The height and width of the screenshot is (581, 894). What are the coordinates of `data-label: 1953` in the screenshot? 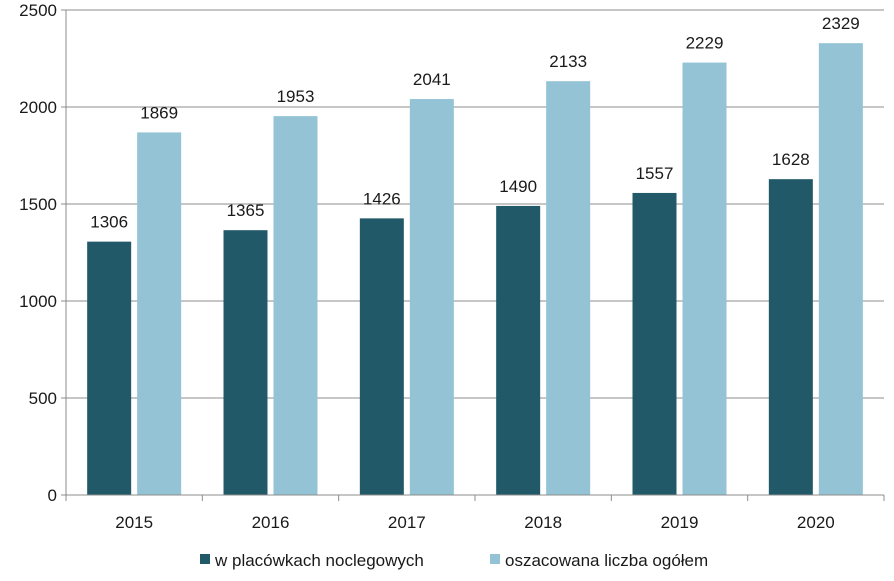 It's located at (296, 96).